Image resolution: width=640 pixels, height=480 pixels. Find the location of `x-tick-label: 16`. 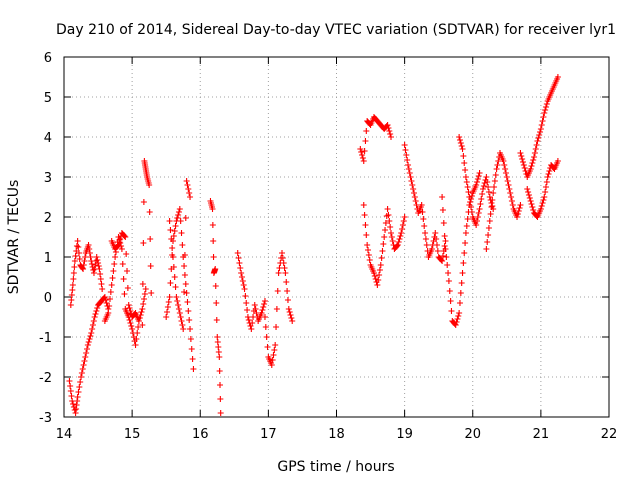

x-tick-label: 16 is located at coordinates (200, 434).